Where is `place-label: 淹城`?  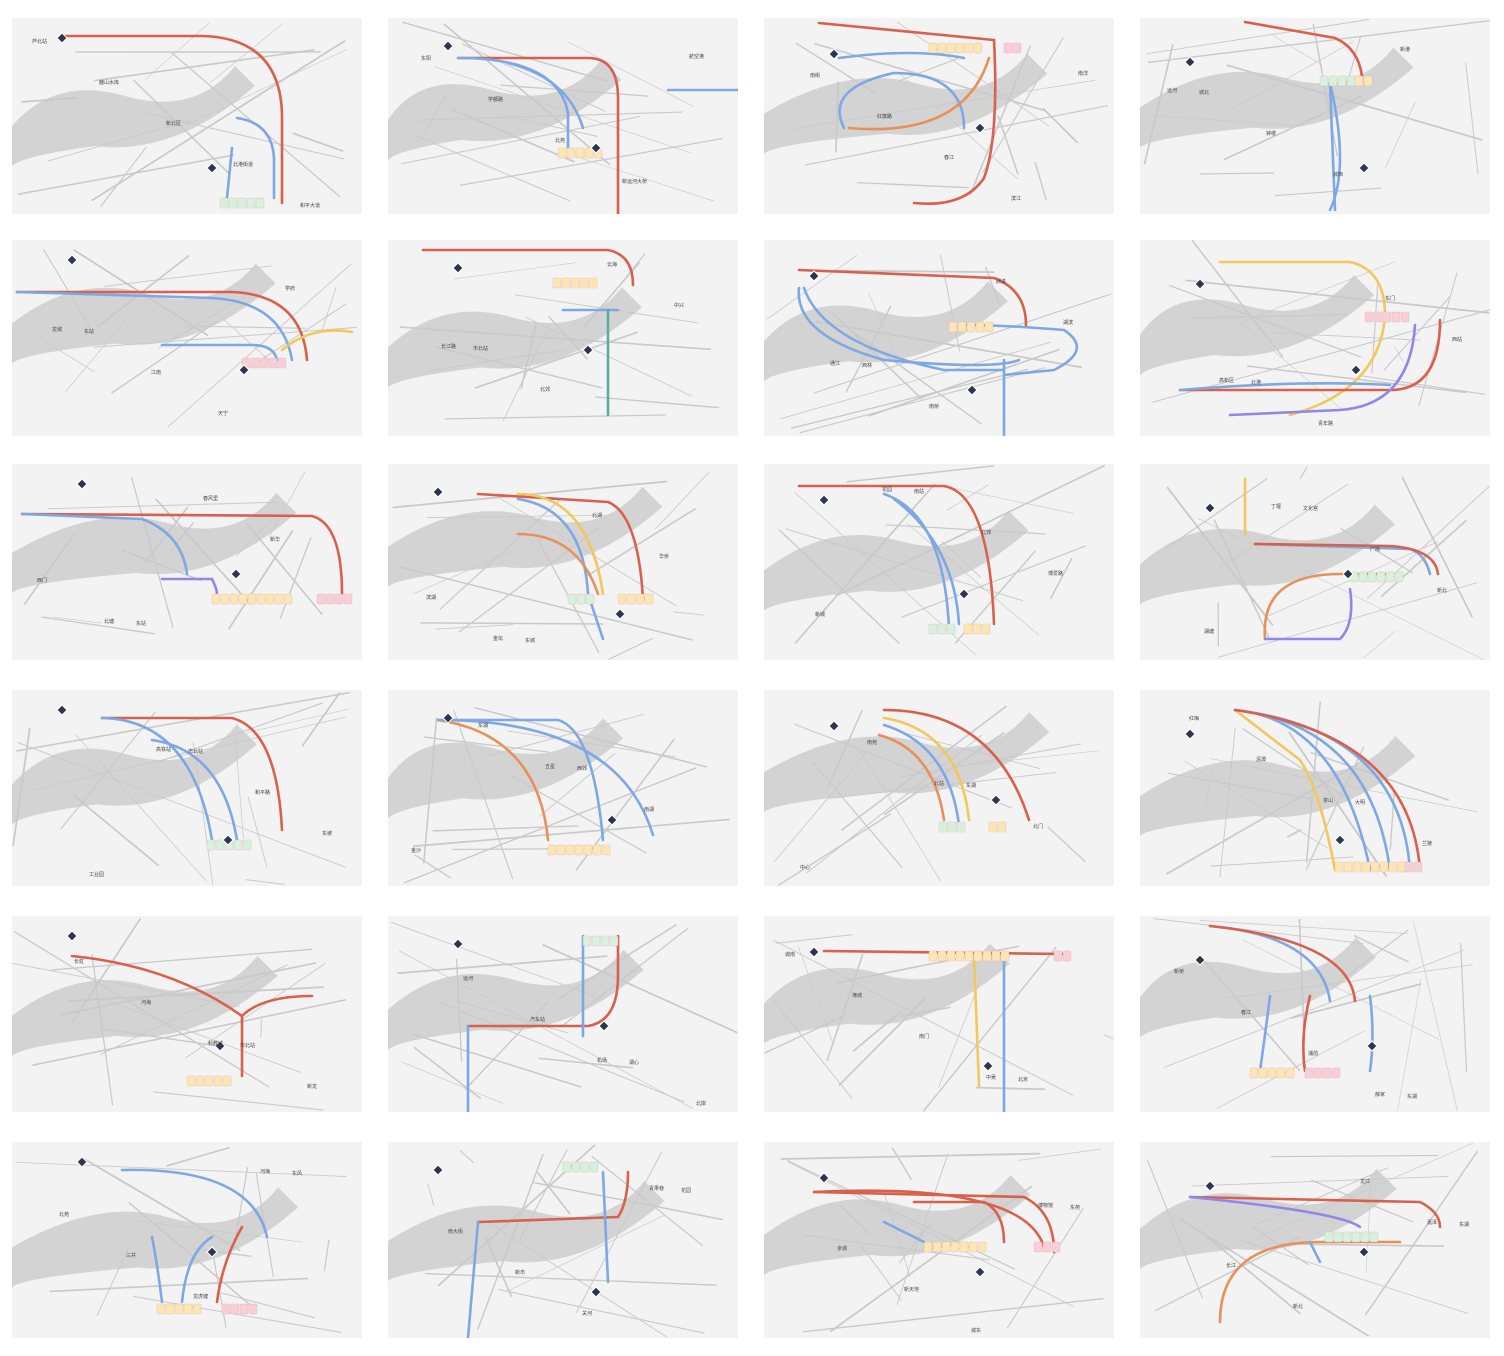 place-label: 淹城 is located at coordinates (857, 995).